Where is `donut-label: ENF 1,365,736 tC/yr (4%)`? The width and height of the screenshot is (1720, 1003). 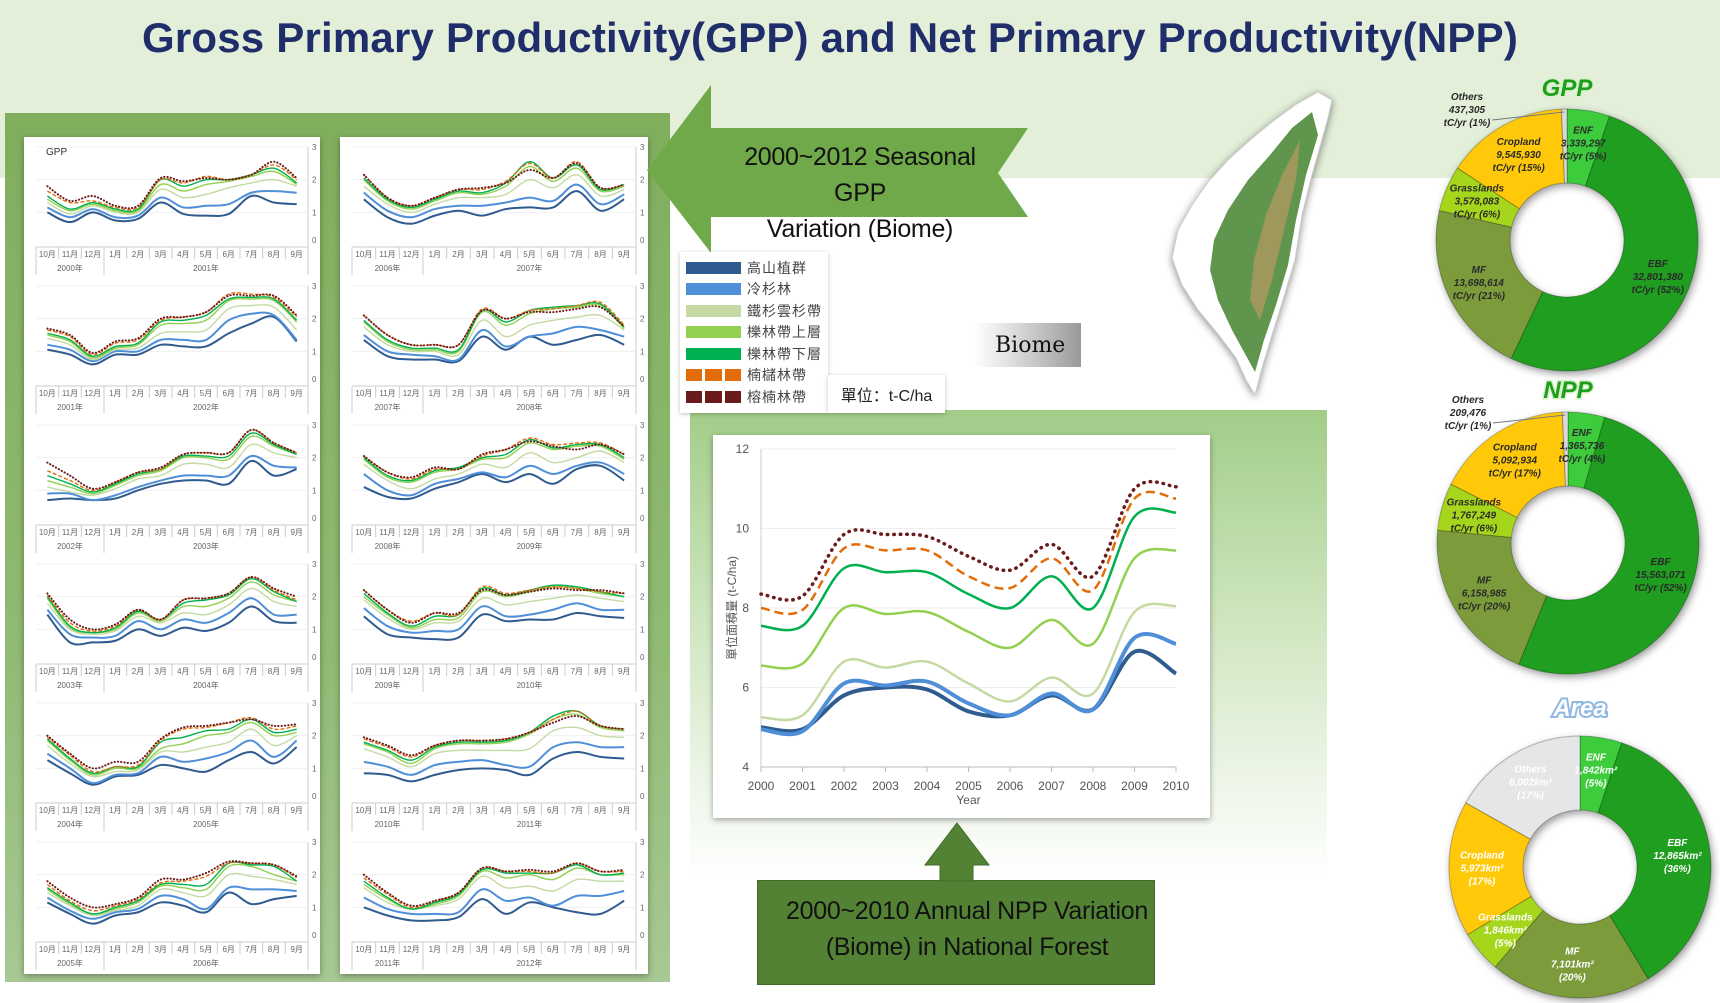
donut-label: ENF 1,365,736 tC/yr (4%) is located at coordinates (1582, 446).